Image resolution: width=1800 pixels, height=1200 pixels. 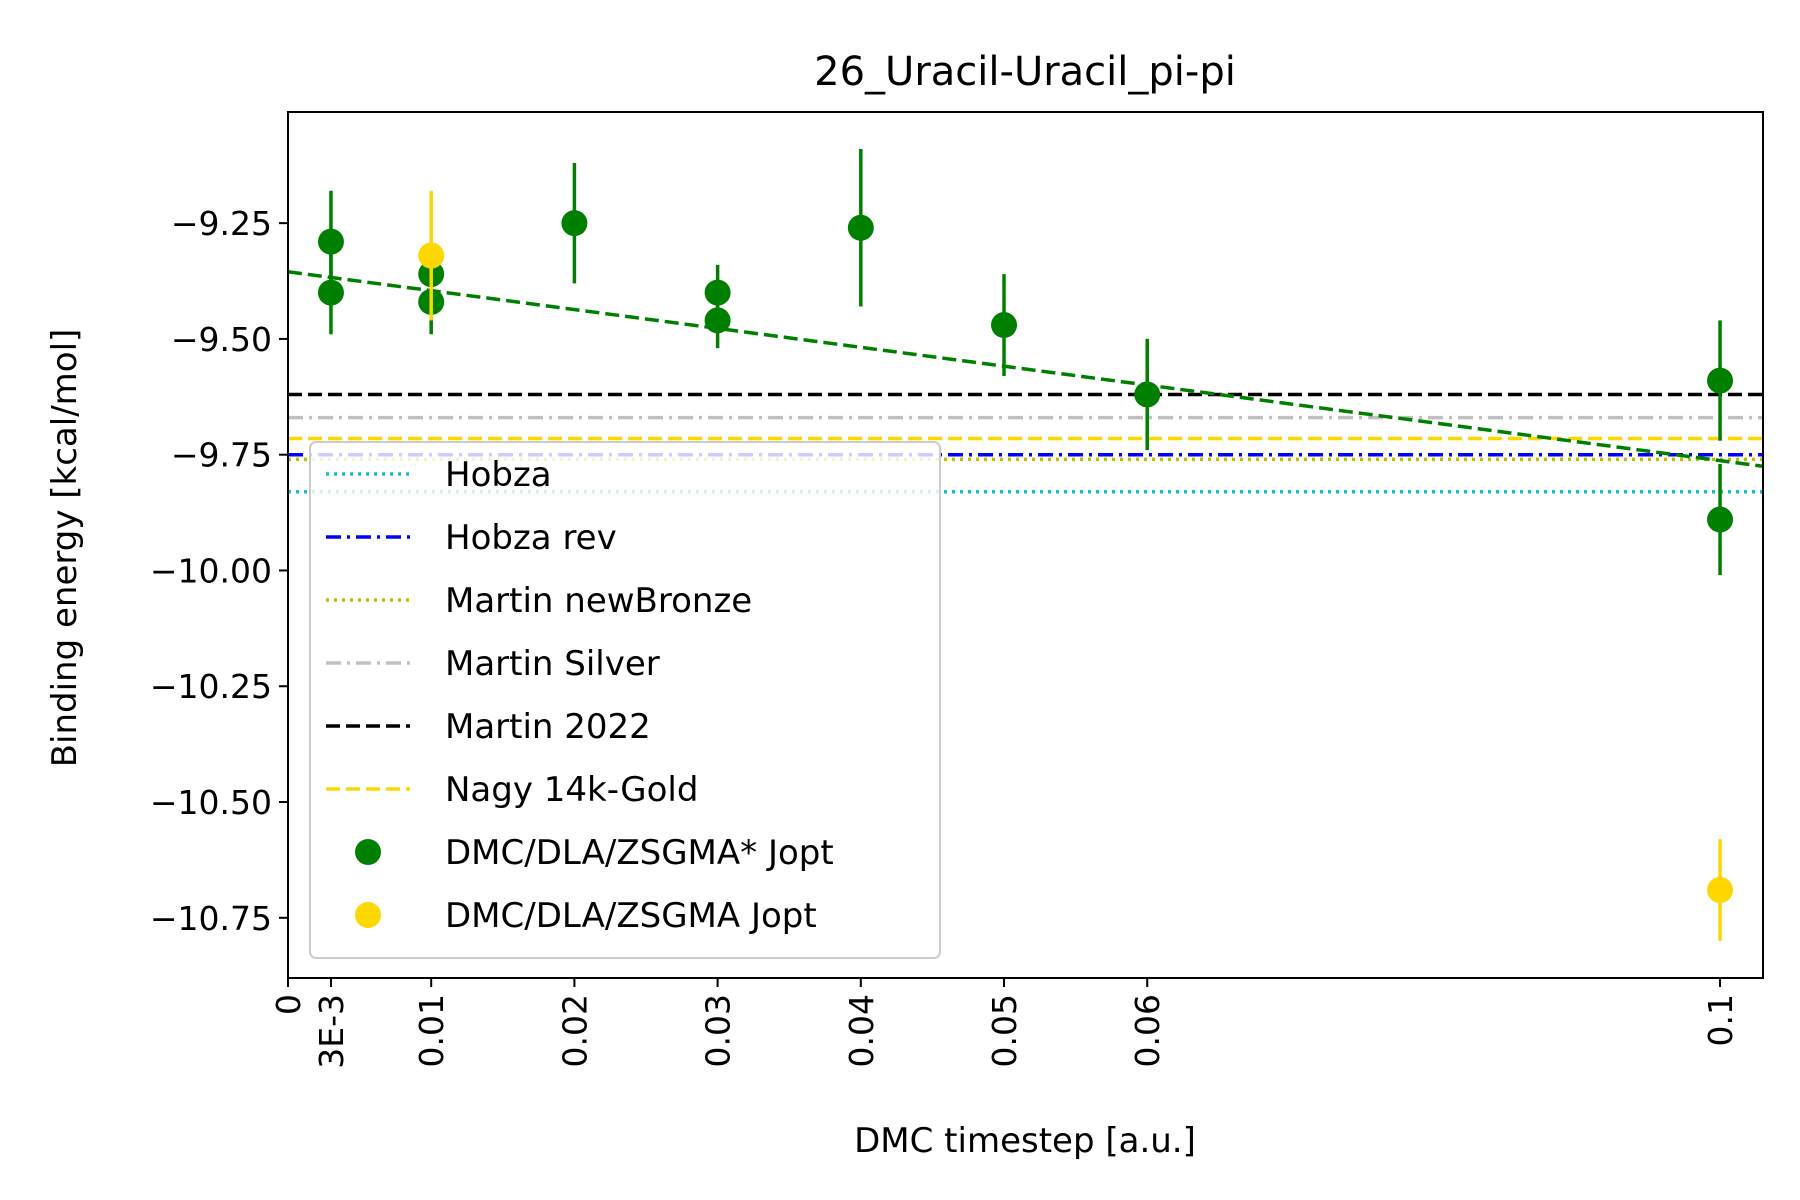 I want to click on legend-label-5: Nagy 14k-Gold, so click(x=571, y=790).